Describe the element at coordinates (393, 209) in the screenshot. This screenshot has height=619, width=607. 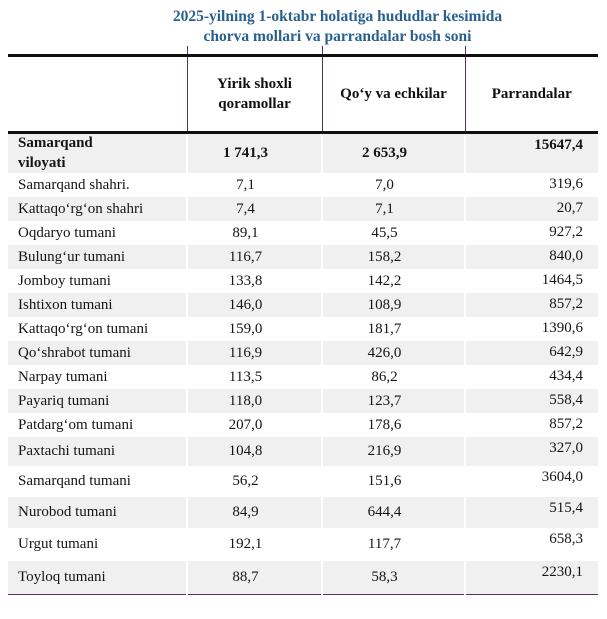
I see `sheep-goats-value: 7,1` at that location.